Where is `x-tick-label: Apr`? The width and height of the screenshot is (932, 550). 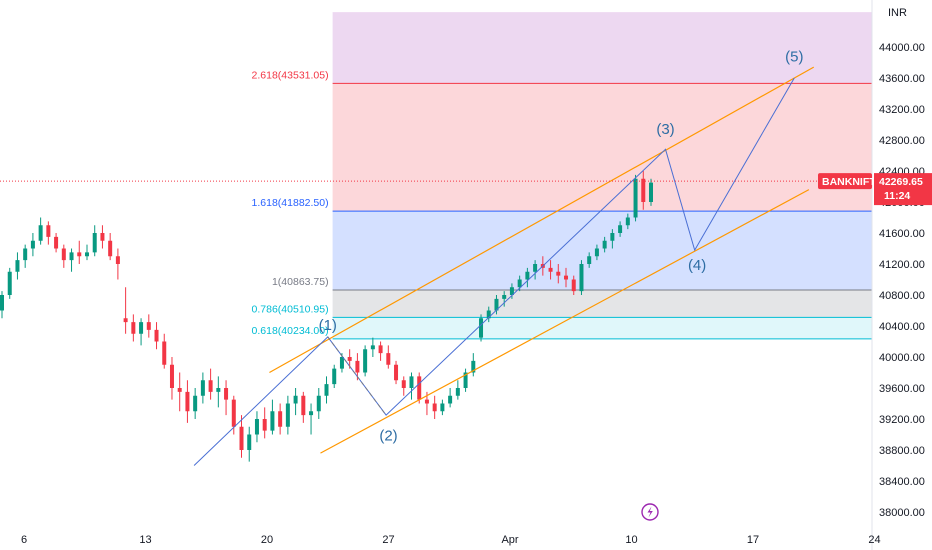
x-tick-label: Apr is located at coordinates (509, 540).